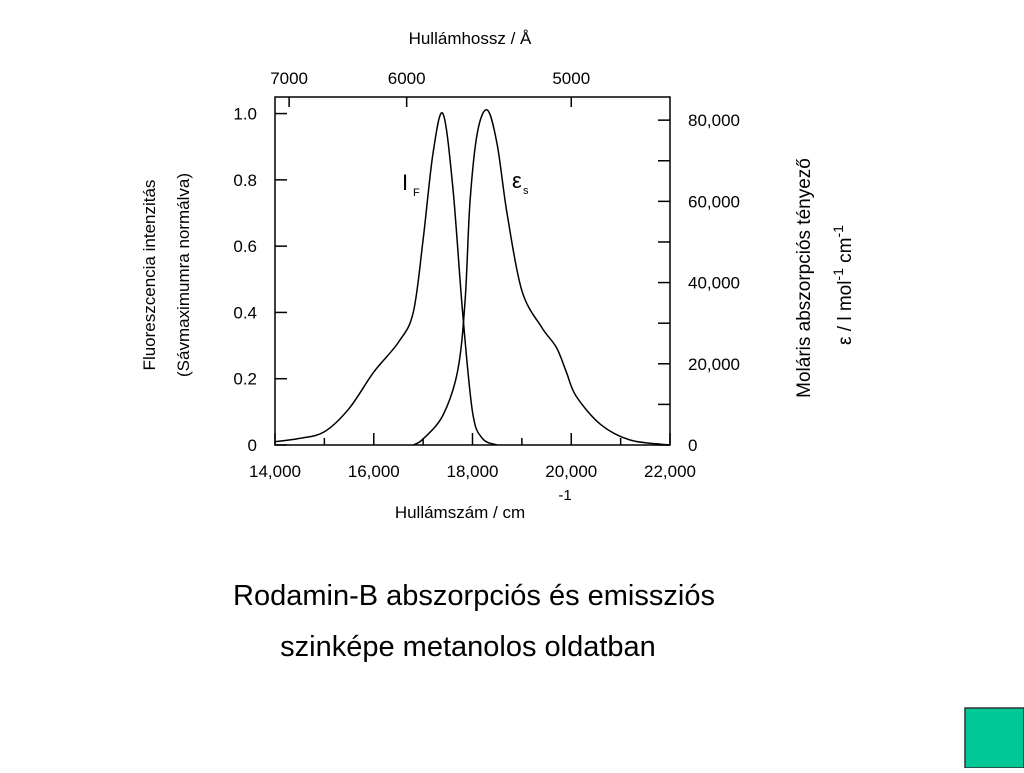 The width and height of the screenshot is (1024, 773). What do you see at coordinates (183, 275) in the screenshot?
I see `y-axis-title: (Sávmaximumra normálva)` at bounding box center [183, 275].